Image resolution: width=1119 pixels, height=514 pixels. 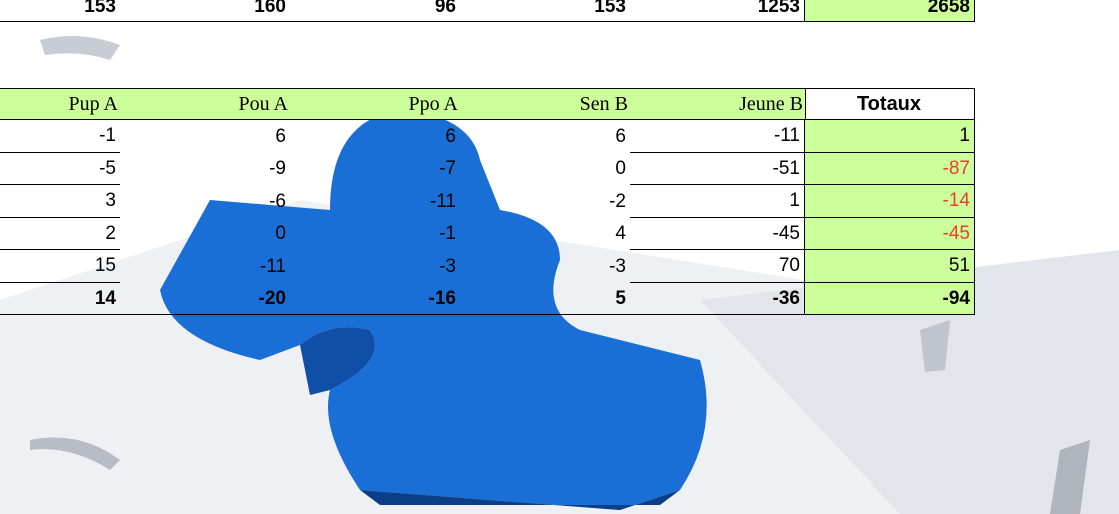 I want to click on cell: -94, so click(x=890, y=298).